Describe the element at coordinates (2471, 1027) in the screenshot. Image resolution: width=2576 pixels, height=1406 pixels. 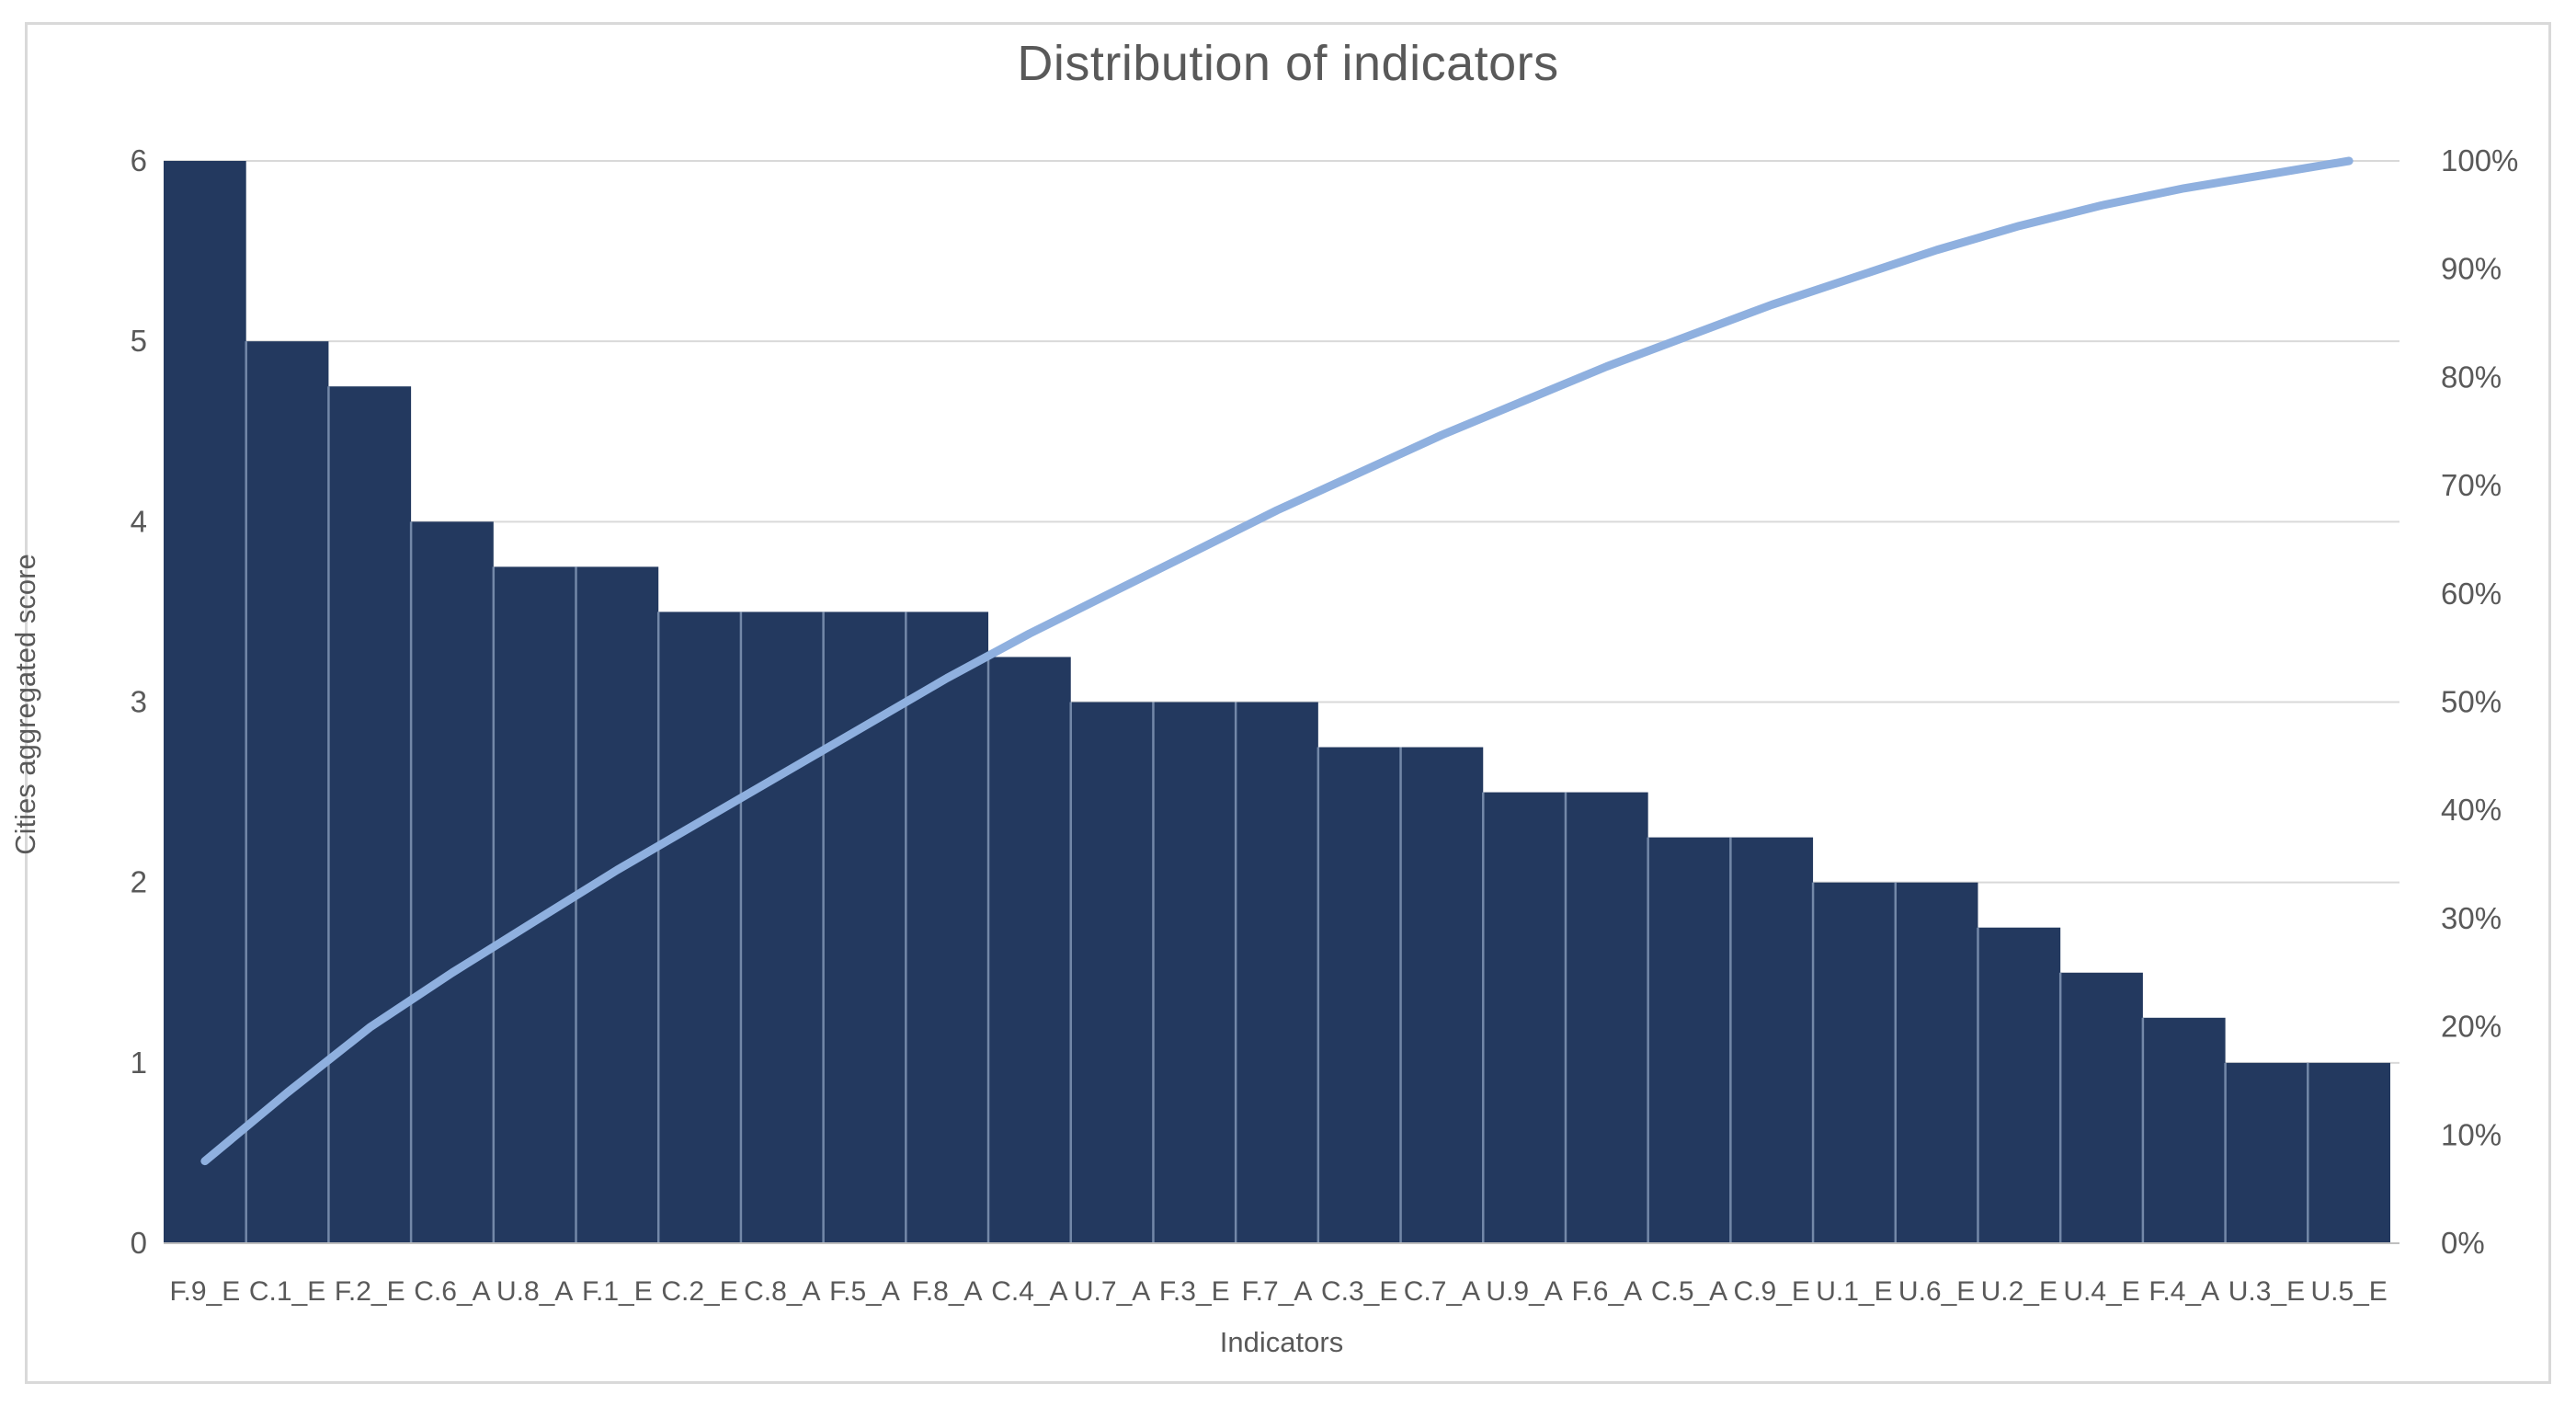
I see `right-axis-tick-20%: 20%` at that location.